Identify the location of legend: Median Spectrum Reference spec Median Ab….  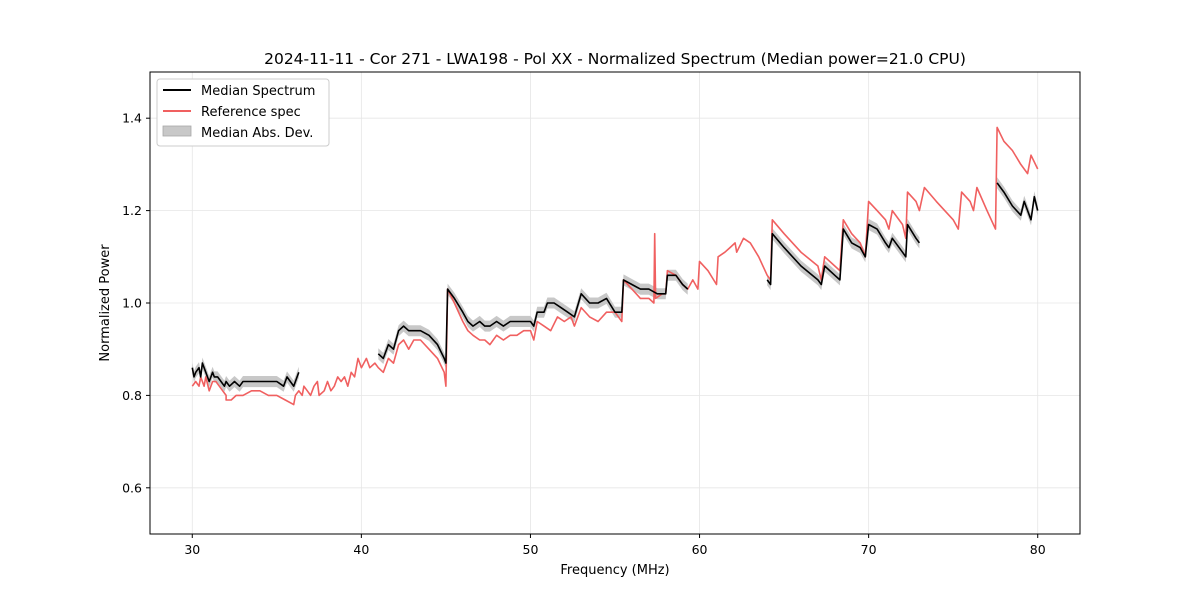
(243, 112).